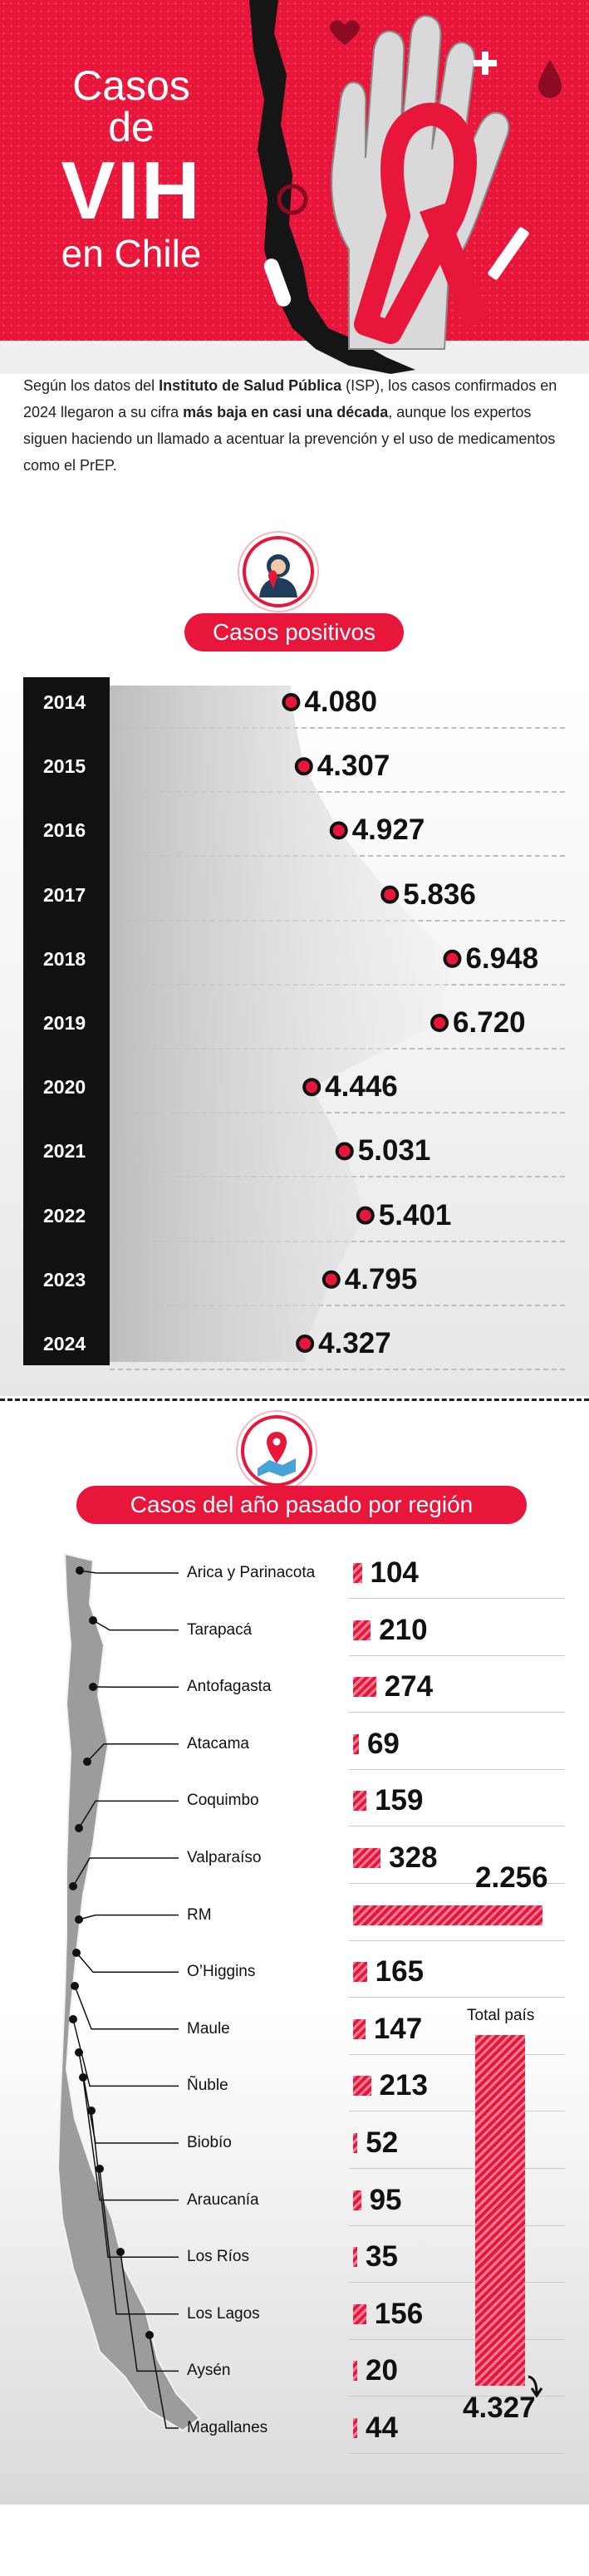  I want to click on leader-line-ays-n, so click(149, 2311).